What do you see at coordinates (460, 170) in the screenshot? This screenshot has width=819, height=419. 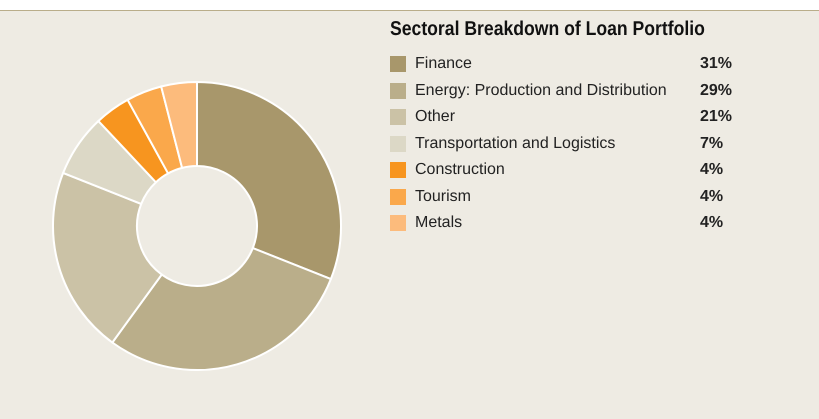 I see `legend-label: Construction` at bounding box center [460, 170].